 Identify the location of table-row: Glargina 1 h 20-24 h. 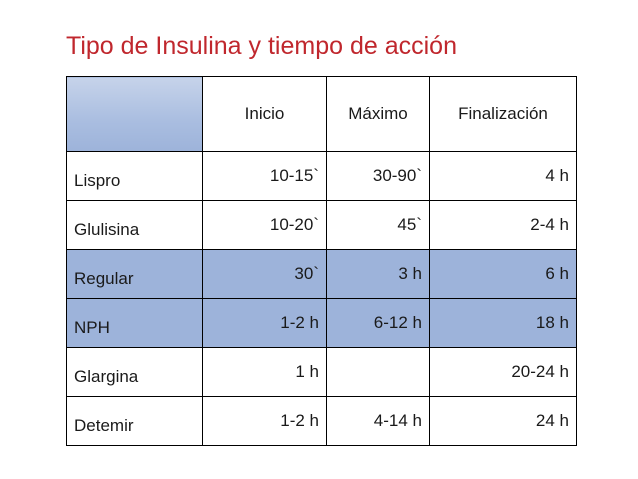
(321, 372).